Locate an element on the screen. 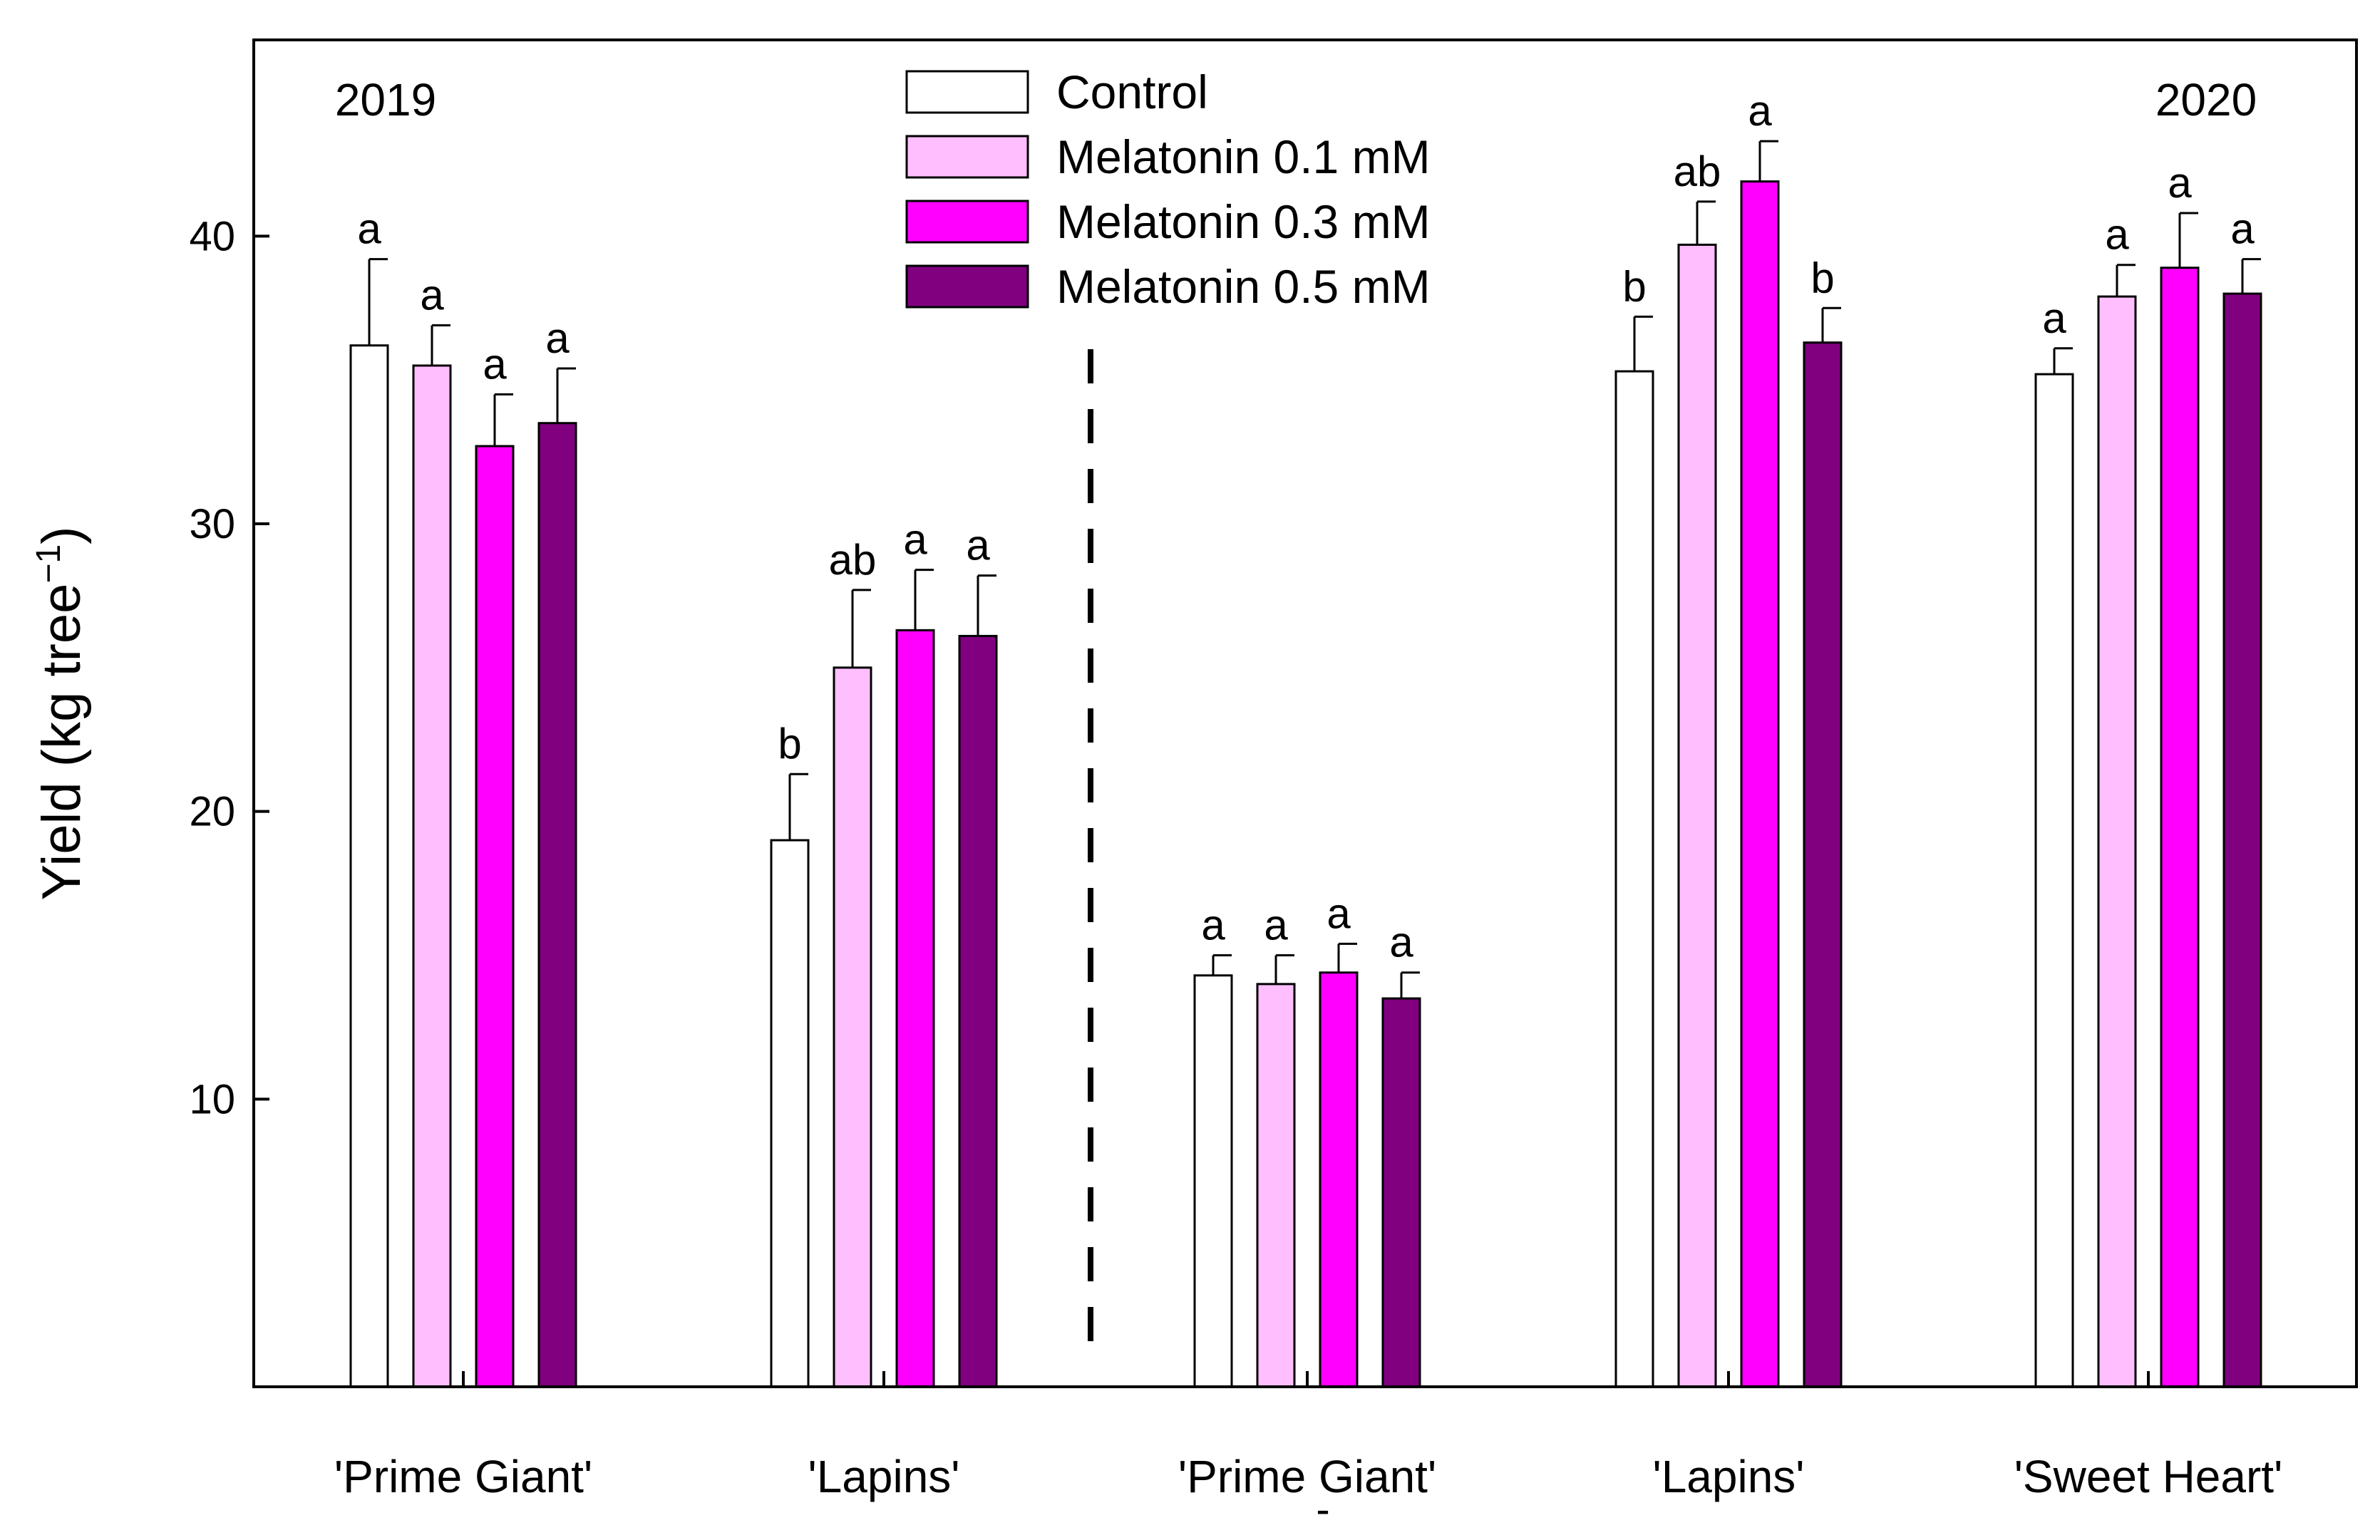 Image resolution: width=2380 pixels, height=1540 pixels. y-tick-label: 10 is located at coordinates (212, 1099).